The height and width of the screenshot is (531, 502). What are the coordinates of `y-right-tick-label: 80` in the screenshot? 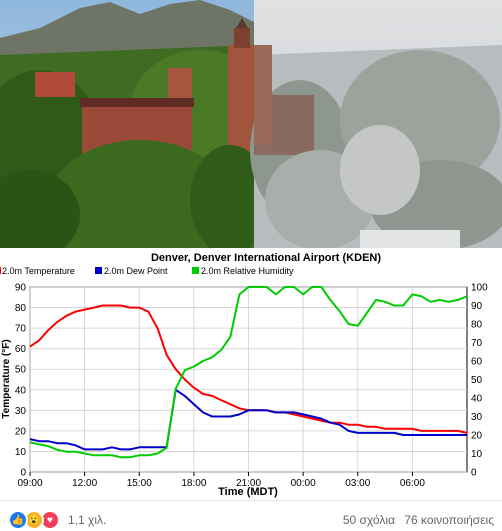 It's located at (477, 325).